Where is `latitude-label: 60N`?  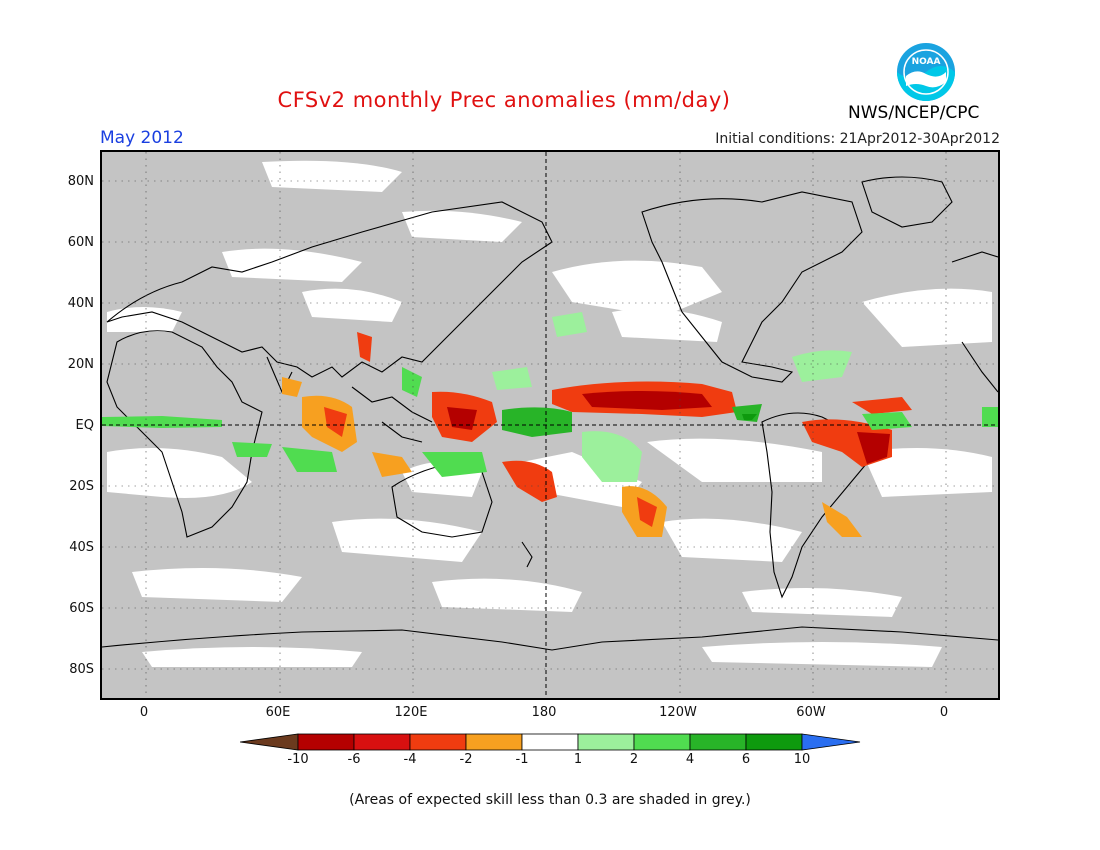 latitude-label: 60N is located at coordinates (80, 242).